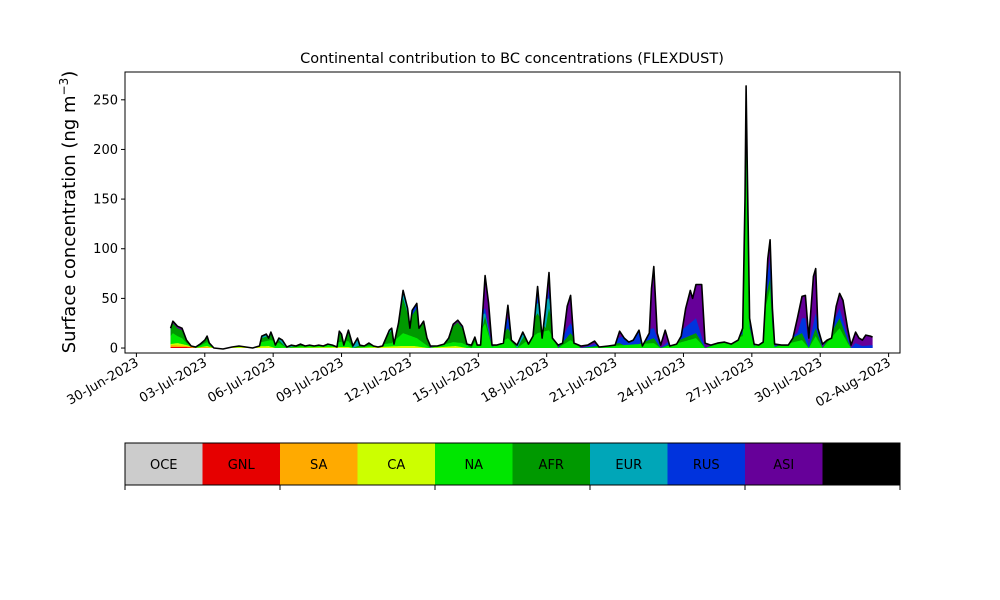  I want to click on legend-label-rus: RUS, so click(706, 465).